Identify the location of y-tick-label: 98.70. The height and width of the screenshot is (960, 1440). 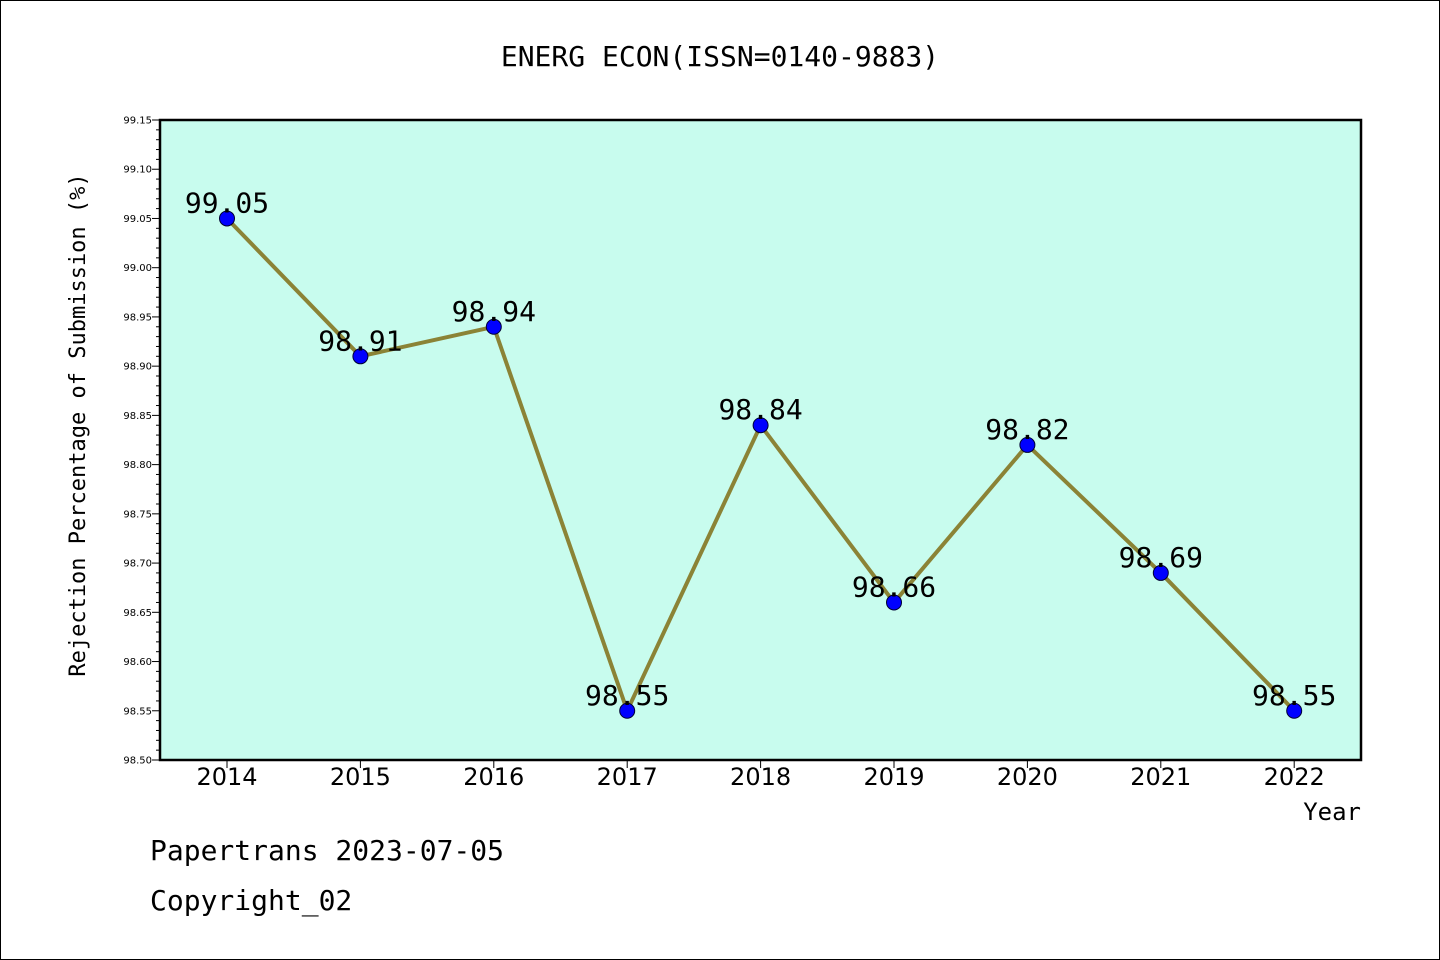
(137, 564).